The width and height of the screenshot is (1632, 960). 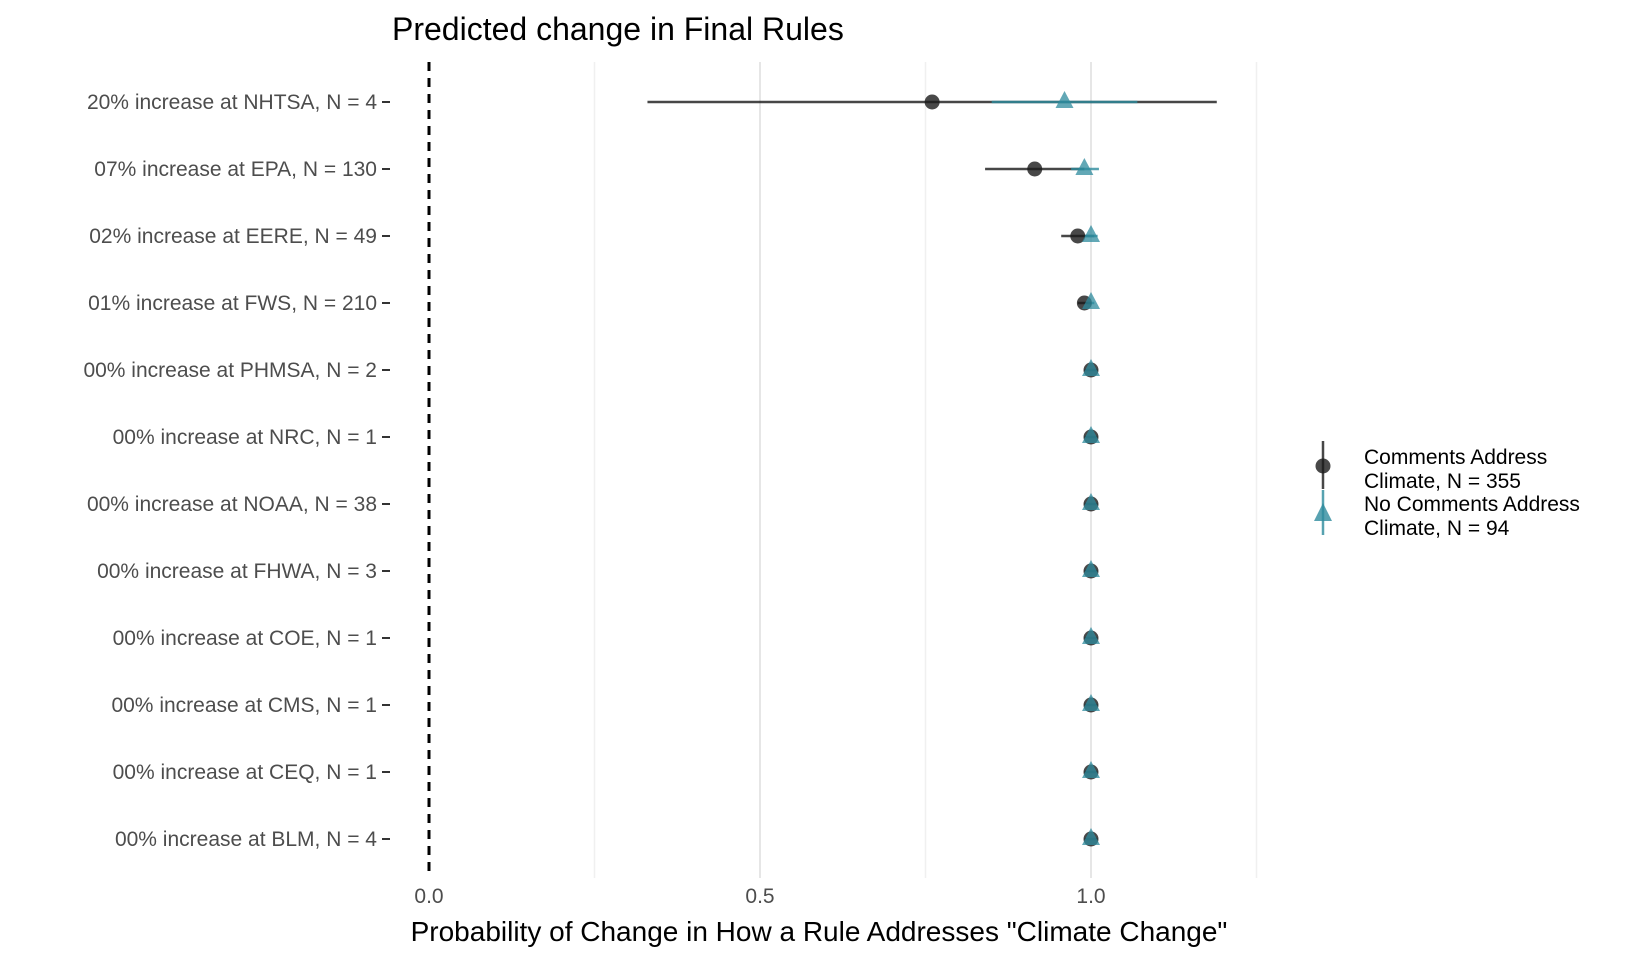 I want to click on x-tick-label: 0.5, so click(x=759, y=896).